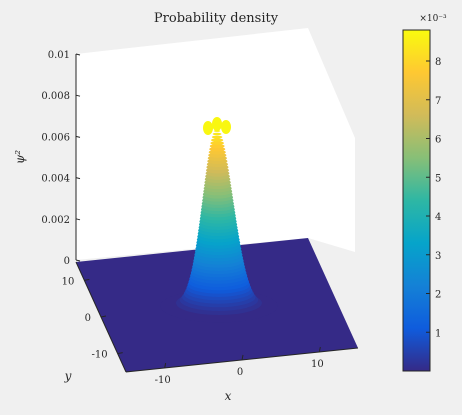 The image size is (462, 415). Describe the element at coordinates (55, 179) in the screenshot. I see `z-tick-label: 0.004` at that location.